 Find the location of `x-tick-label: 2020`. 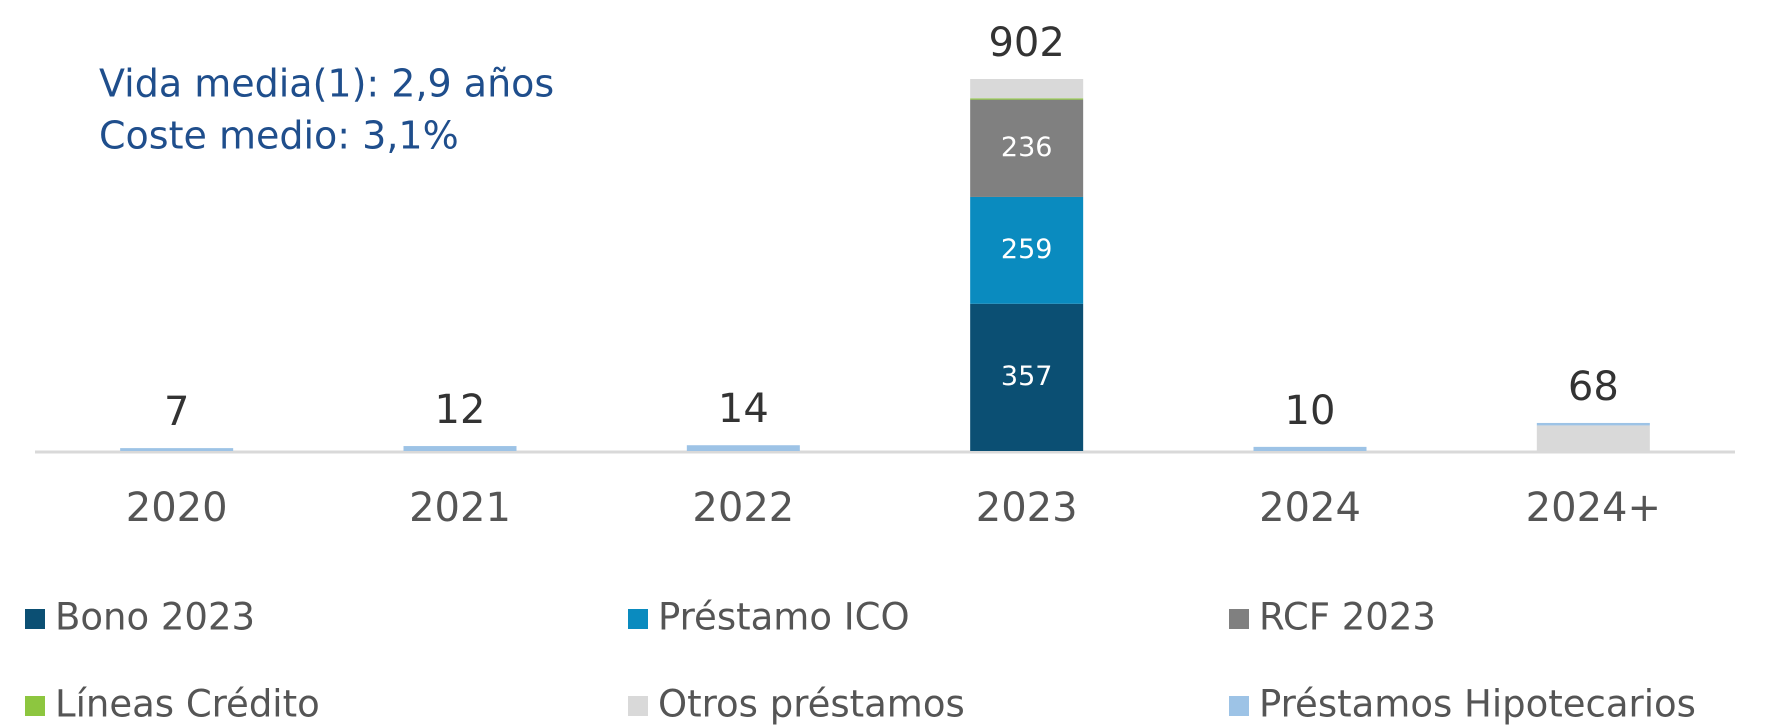

x-tick-label: 2020 is located at coordinates (177, 508).